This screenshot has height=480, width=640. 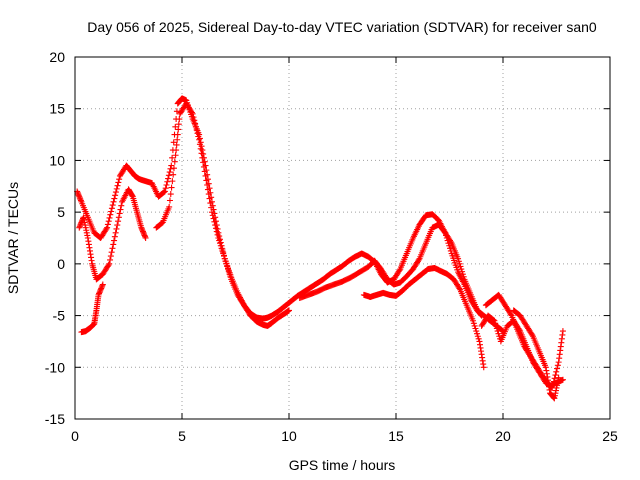 What do you see at coordinates (182, 436) in the screenshot?
I see `x-tick-label: 5` at bounding box center [182, 436].